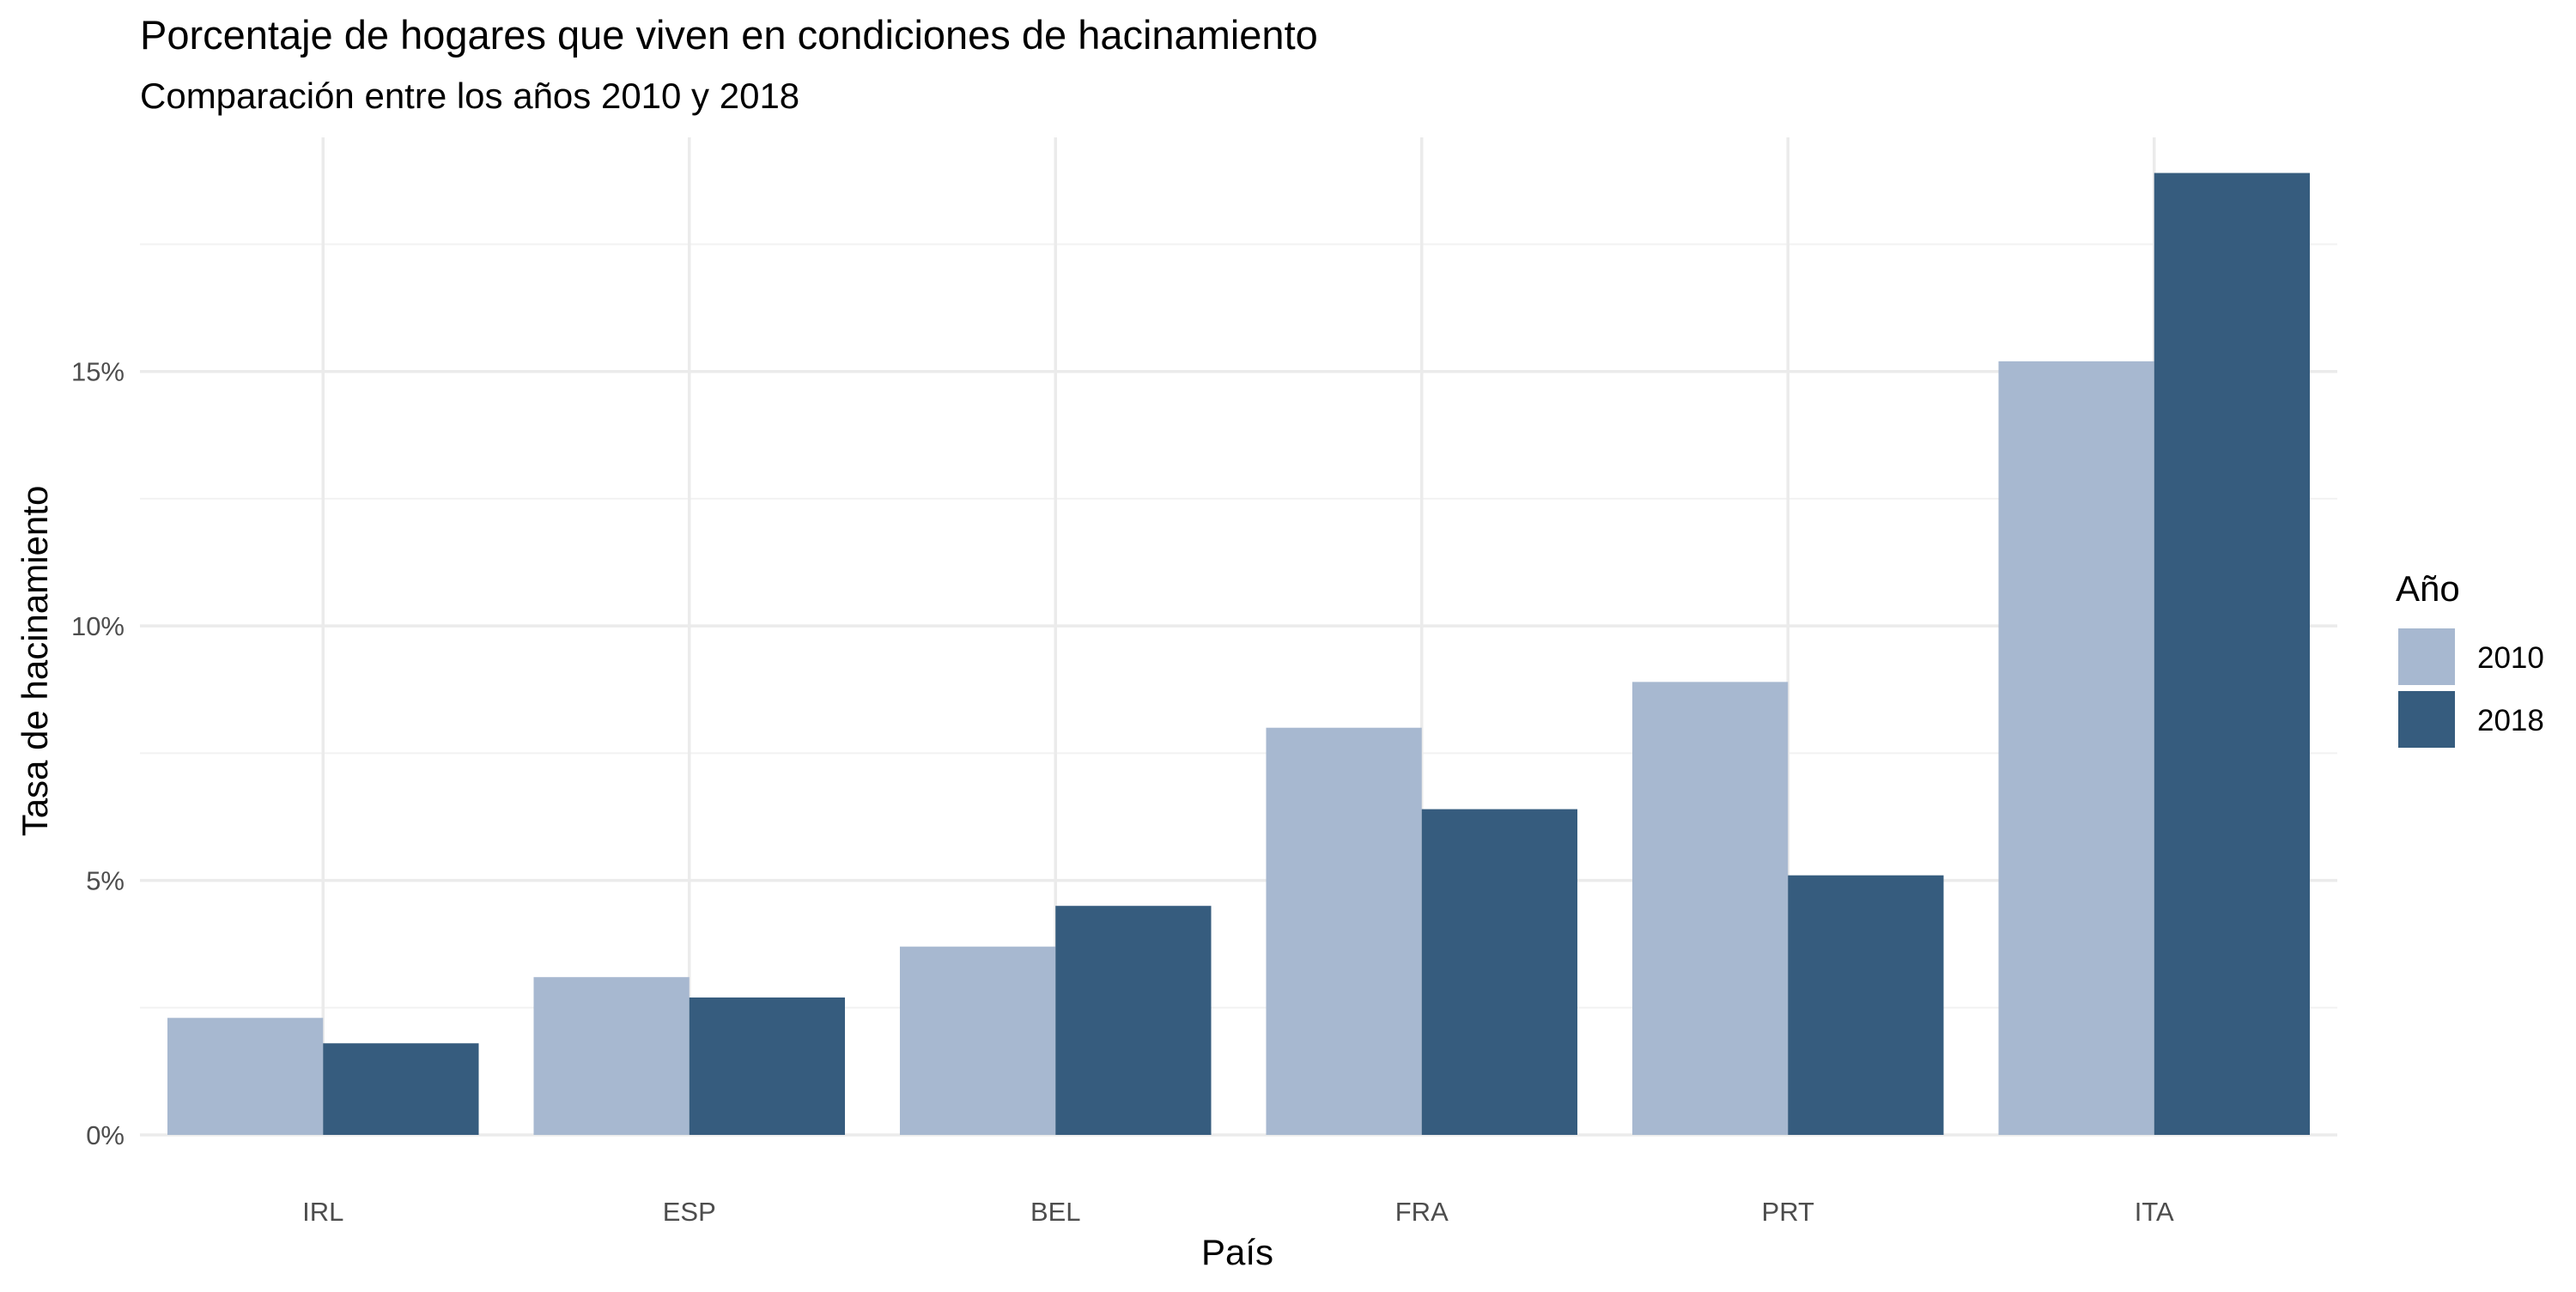 The height and width of the screenshot is (1292, 2576). I want to click on y-axis-title: Tasa de hacinamiento, so click(35, 661).